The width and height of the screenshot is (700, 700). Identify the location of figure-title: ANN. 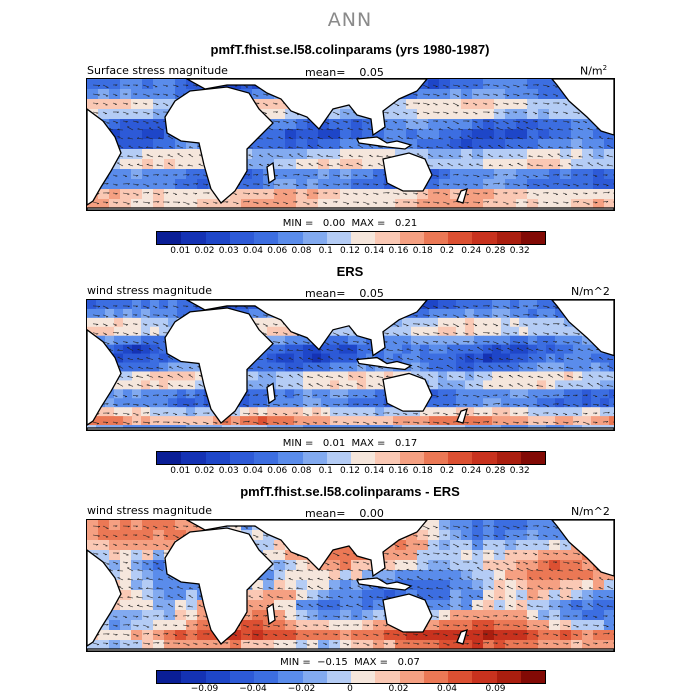
(350, 20).